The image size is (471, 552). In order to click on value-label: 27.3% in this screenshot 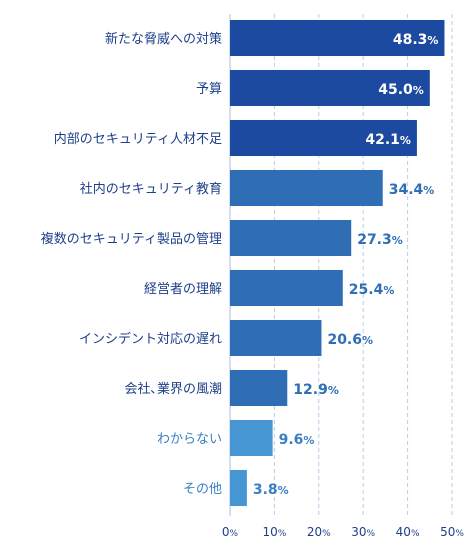, I will do `click(380, 240)`.